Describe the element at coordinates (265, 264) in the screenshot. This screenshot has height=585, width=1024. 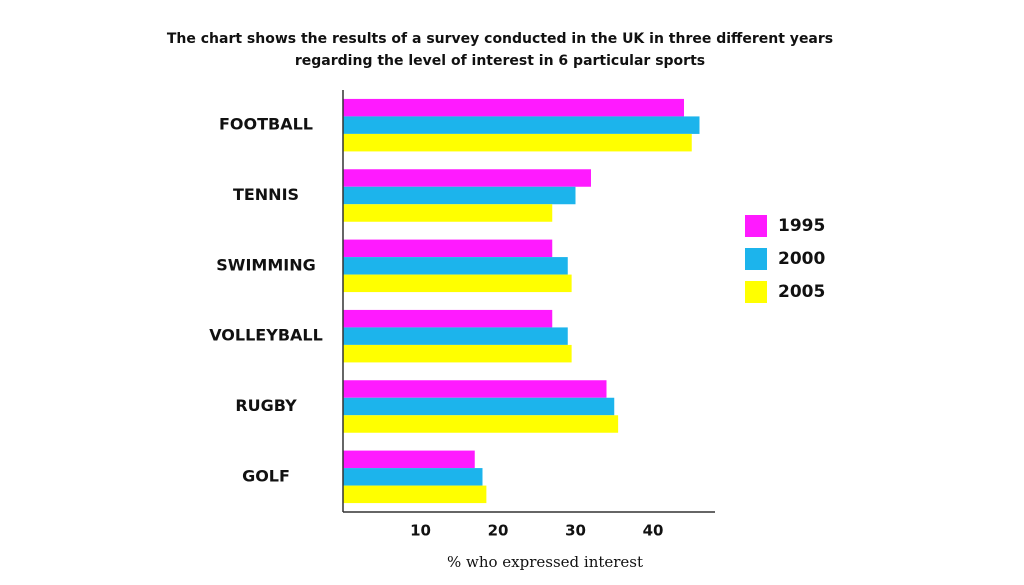
I see `y-tick-label: SWIMMING` at that location.